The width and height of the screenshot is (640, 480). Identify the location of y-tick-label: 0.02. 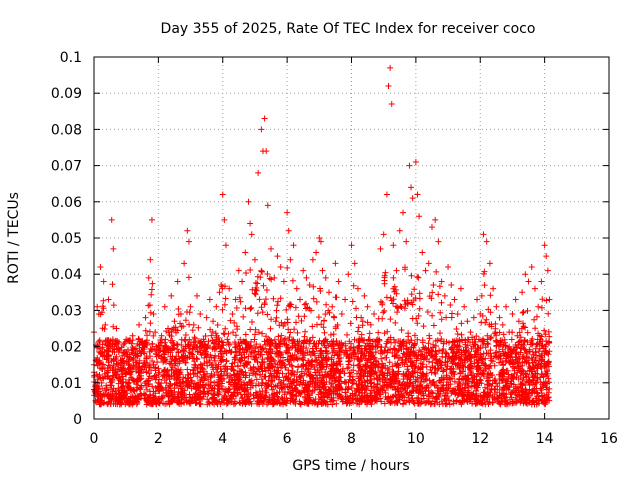
(66, 348).